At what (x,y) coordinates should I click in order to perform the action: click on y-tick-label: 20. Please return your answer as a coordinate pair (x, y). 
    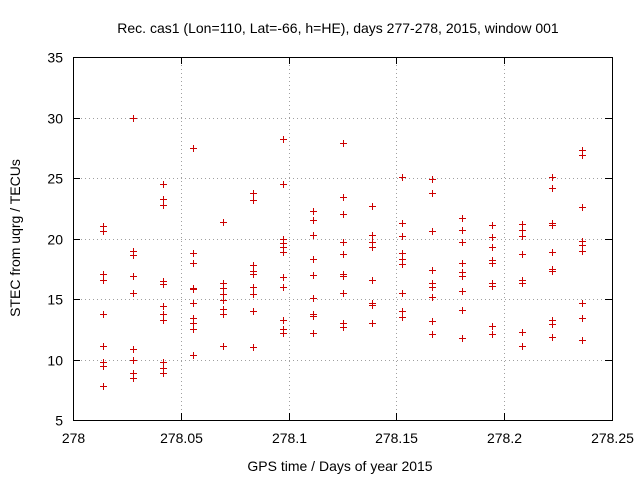
    Looking at the image, I should click on (55, 240).